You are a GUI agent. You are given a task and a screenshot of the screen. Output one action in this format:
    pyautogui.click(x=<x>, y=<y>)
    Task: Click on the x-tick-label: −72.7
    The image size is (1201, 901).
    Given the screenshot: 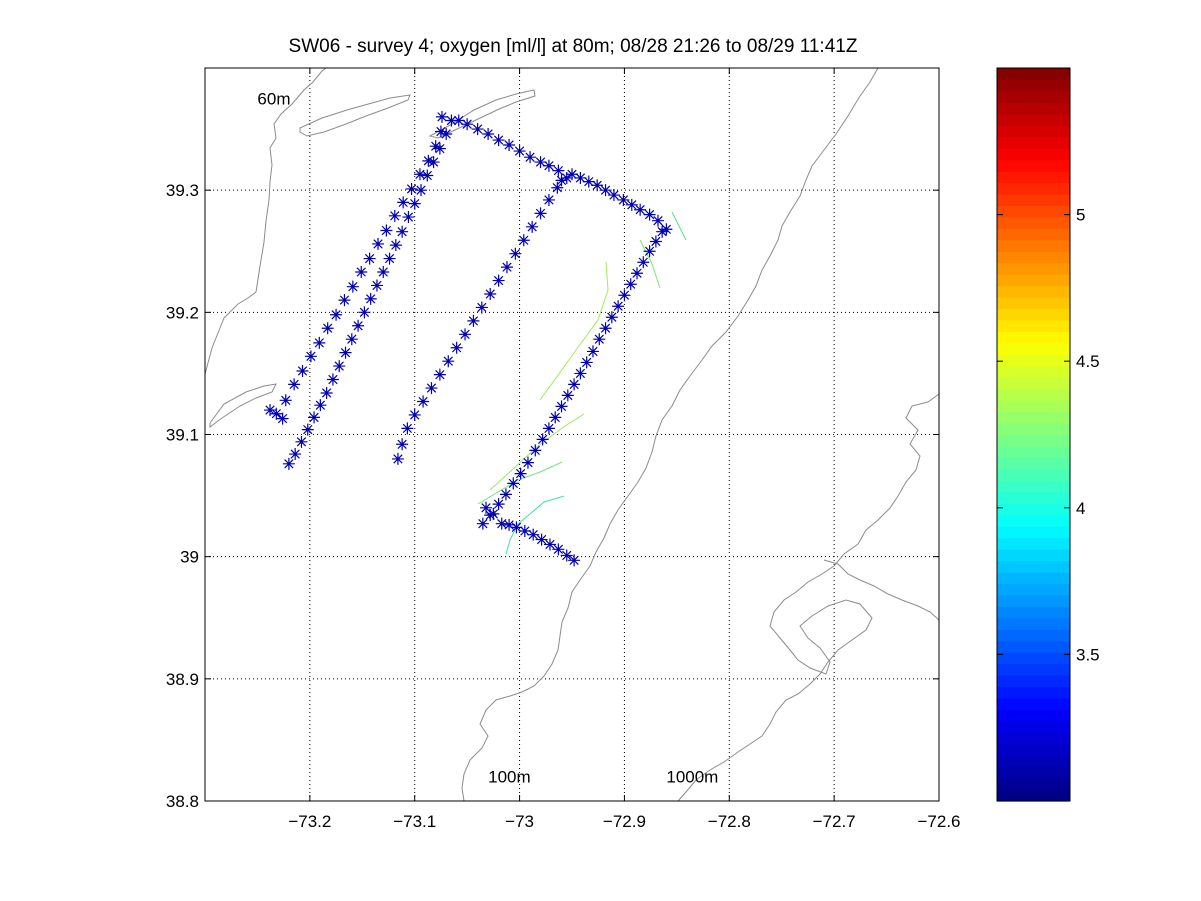 What is the action you would take?
    pyautogui.click(x=834, y=821)
    